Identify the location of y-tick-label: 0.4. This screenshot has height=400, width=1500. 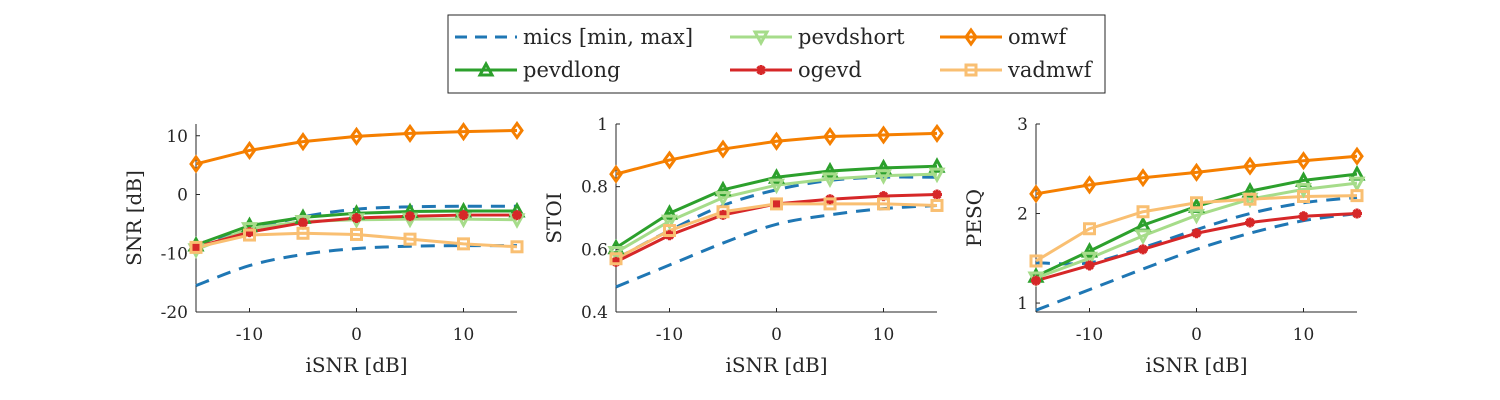
(594, 313).